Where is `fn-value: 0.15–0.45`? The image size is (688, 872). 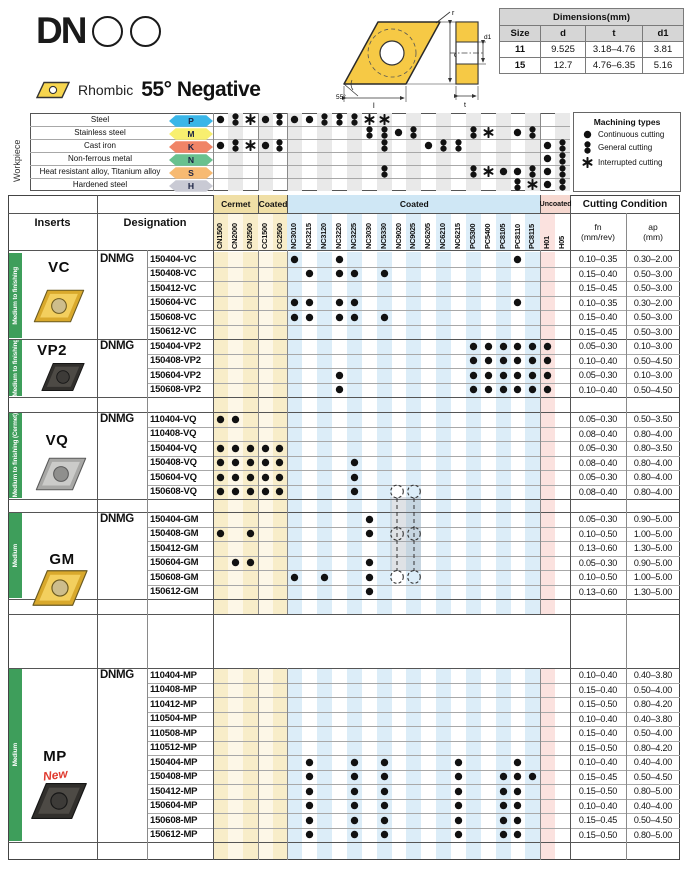 fn-value: 0.15–0.45 is located at coordinates (598, 820).